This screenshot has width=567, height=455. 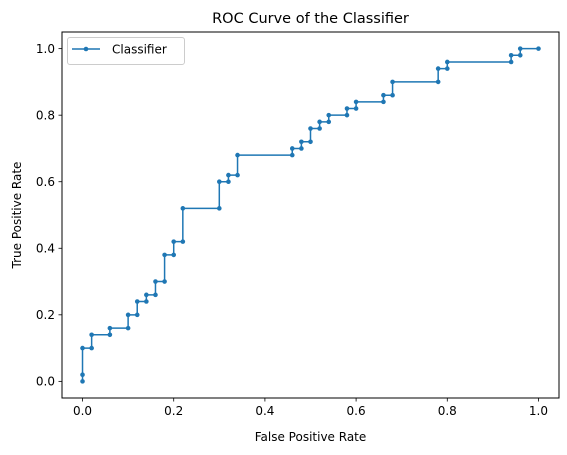 I want to click on y-tick-label: 0.2, so click(x=45, y=315).